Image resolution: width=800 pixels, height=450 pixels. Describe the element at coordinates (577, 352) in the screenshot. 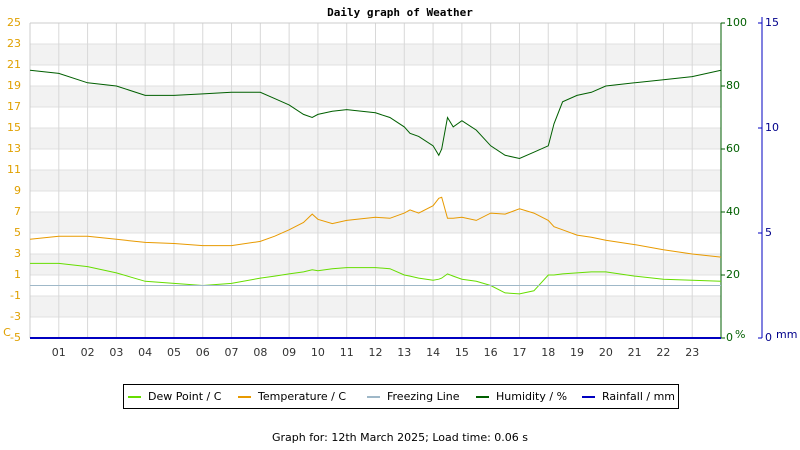

I see `x-tick-label: 19` at that location.